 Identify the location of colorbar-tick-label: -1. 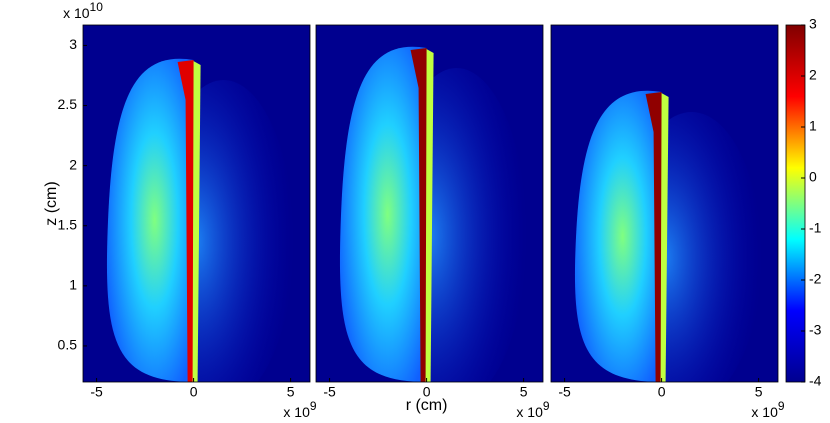
(815, 228).